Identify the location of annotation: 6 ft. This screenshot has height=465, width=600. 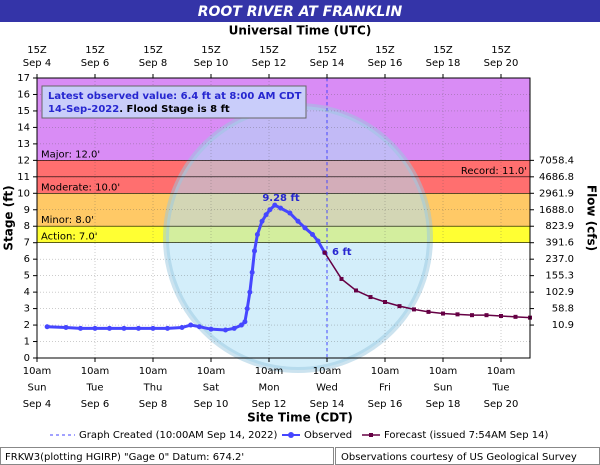
(342, 252).